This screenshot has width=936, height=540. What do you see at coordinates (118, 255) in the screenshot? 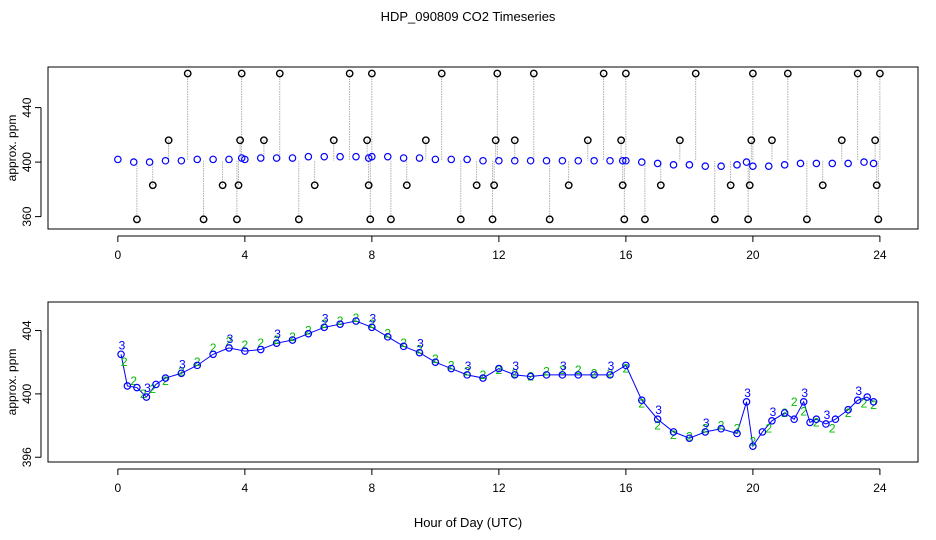
I see `x-tick-label-1: 0` at bounding box center [118, 255].